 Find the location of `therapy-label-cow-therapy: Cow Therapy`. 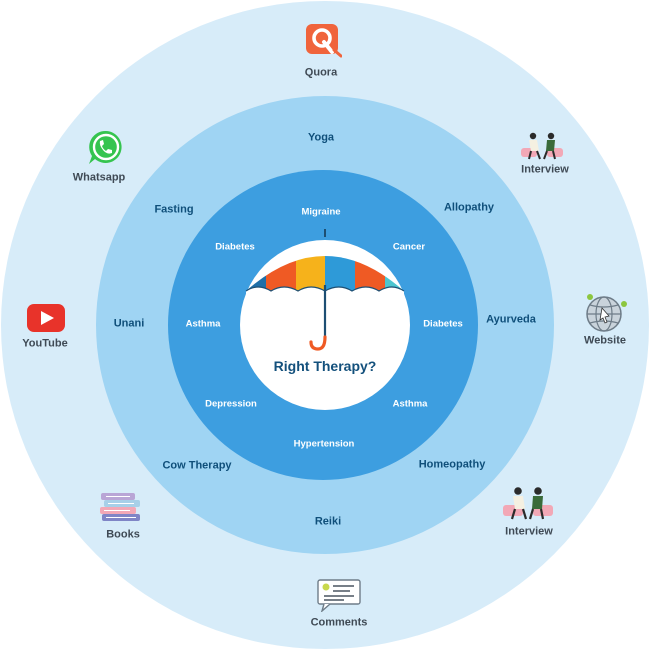

therapy-label-cow-therapy: Cow Therapy is located at coordinates (197, 465).